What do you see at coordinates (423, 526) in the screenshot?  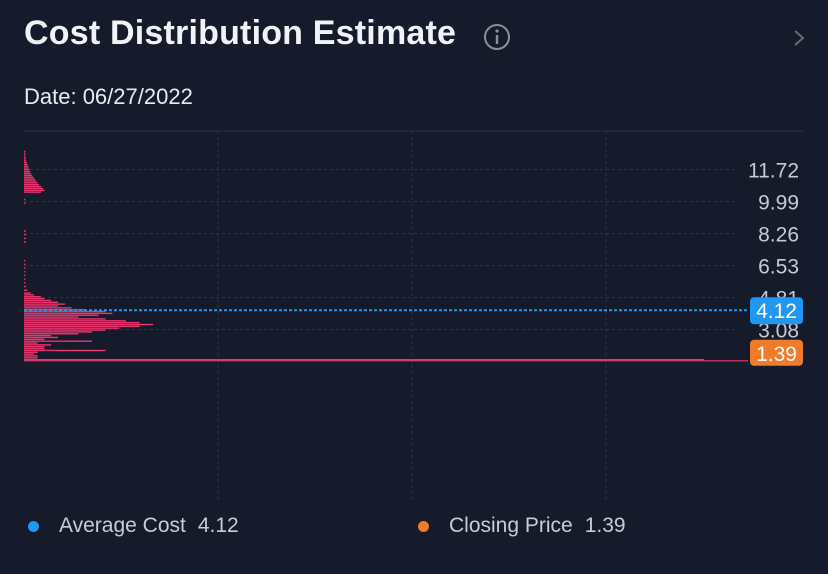 I see `closing-price-dot` at bounding box center [423, 526].